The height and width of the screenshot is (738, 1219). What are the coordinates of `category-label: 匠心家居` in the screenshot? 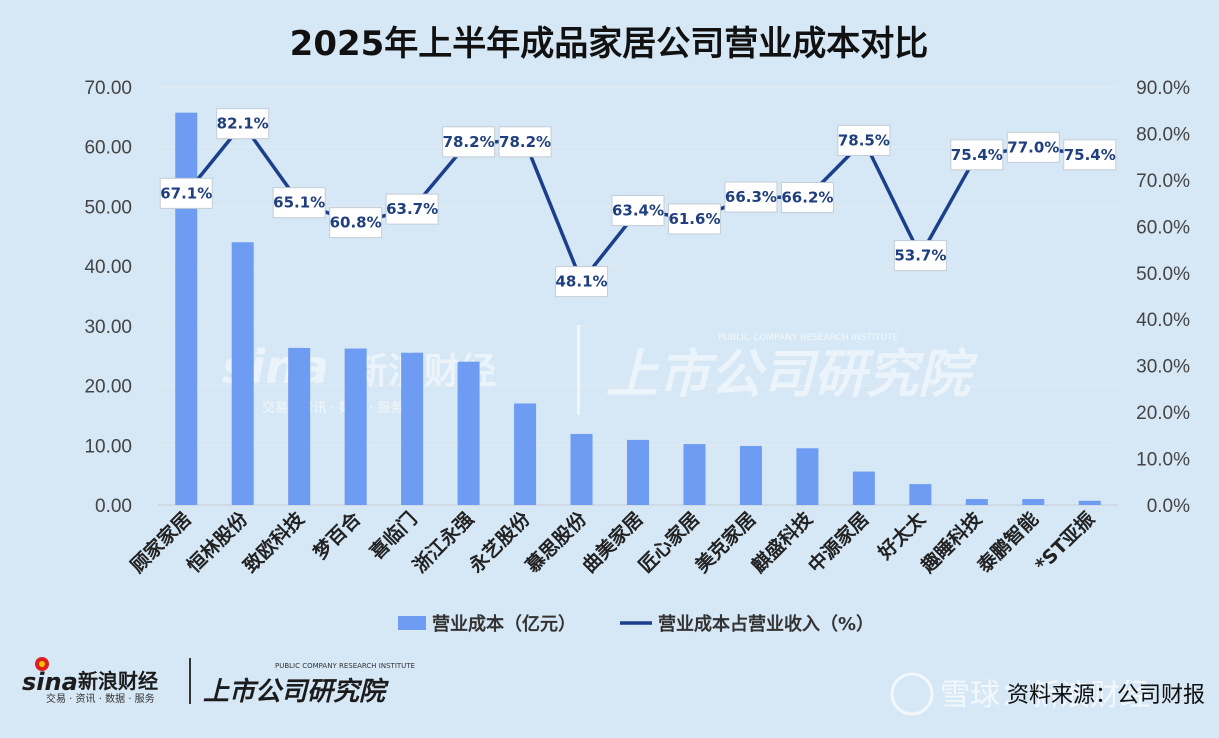 It's located at (669, 542).